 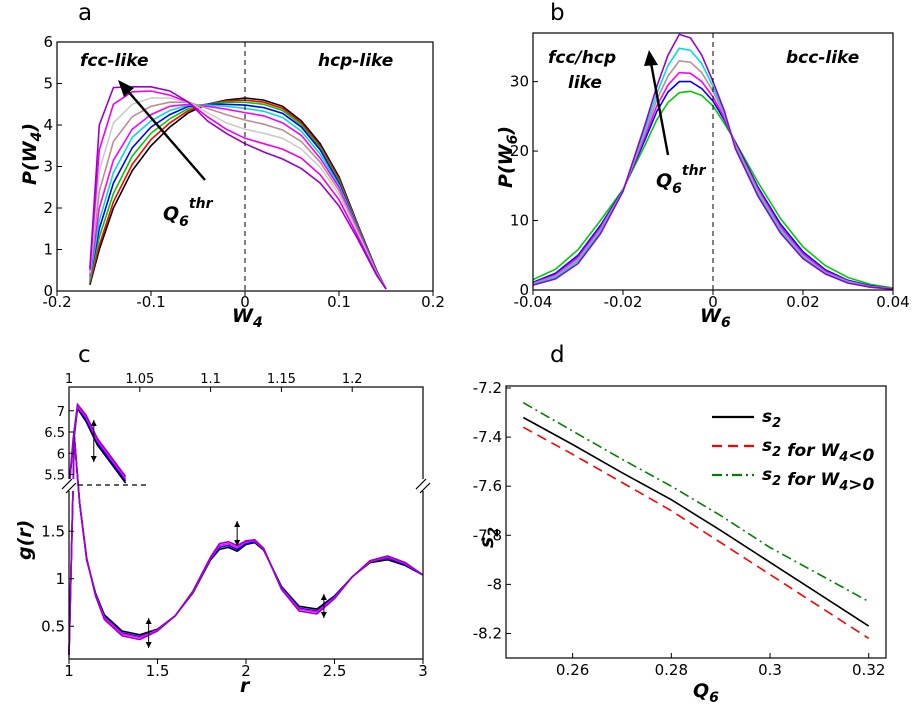 I want to click on plot-frame-c, so click(x=246, y=523).